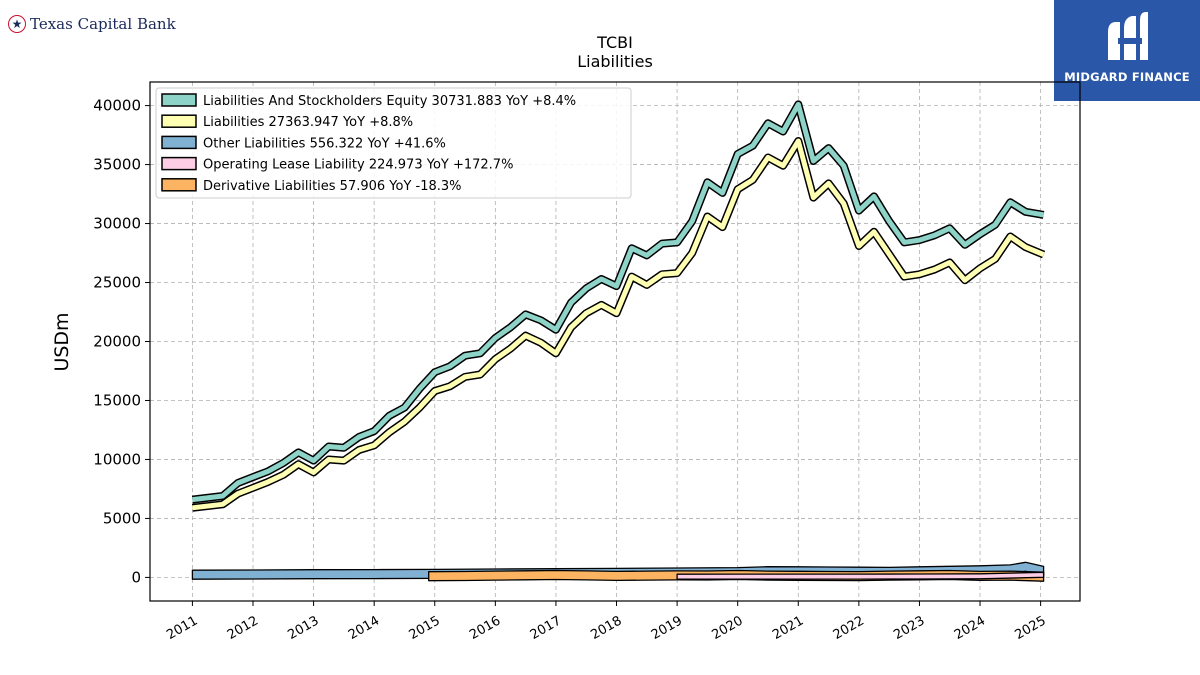  What do you see at coordinates (308, 122) in the screenshot?
I see `legend-label-liabilities: Liabilities 27363.947 YoY +8.8%` at bounding box center [308, 122].